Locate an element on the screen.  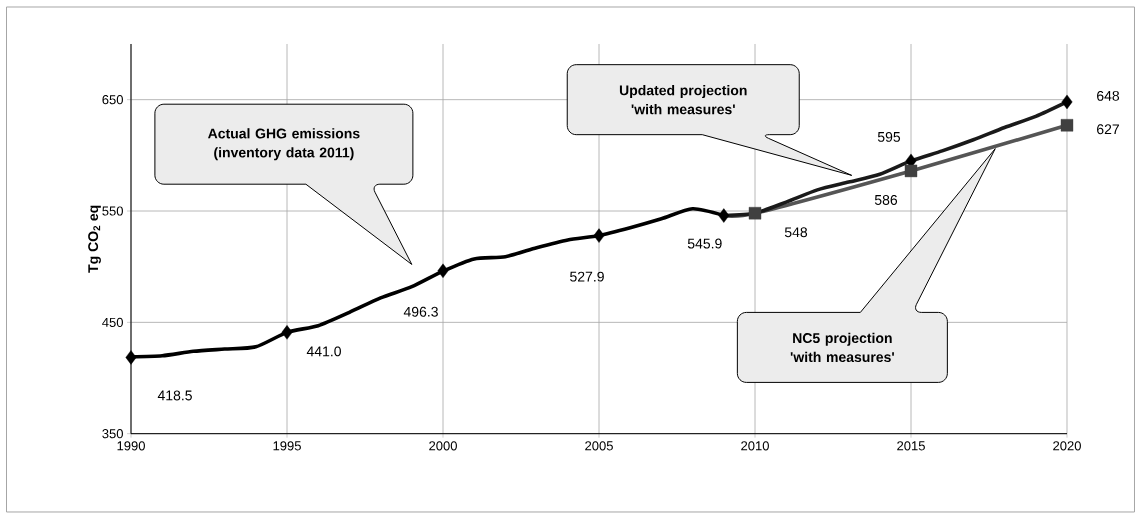
x-tick-label: 1995 is located at coordinates (287, 446).